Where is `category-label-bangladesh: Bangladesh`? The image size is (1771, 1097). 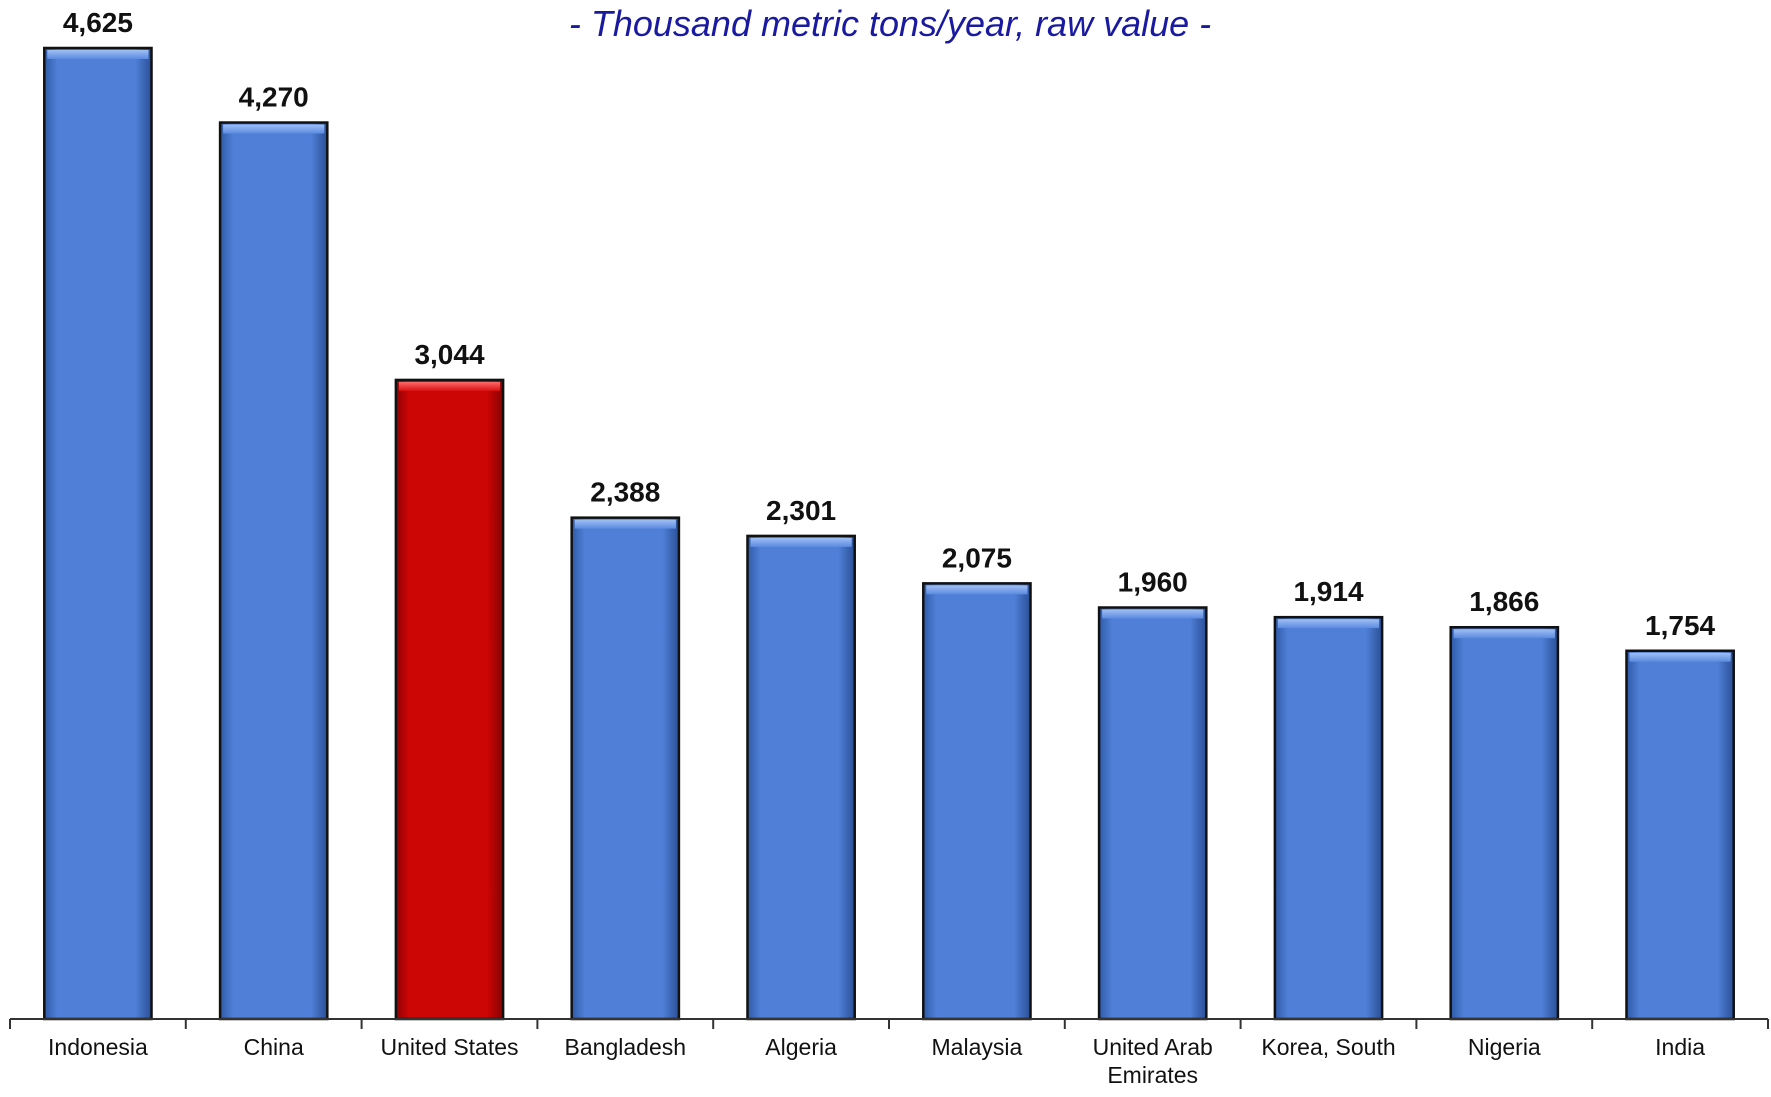
category-label-bangladesh: Bangladesh is located at coordinates (626, 1047).